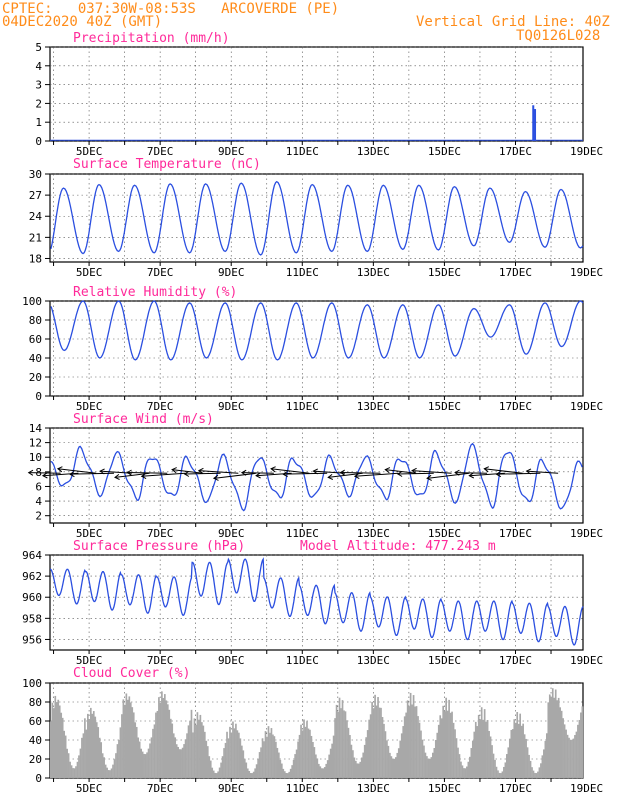 This screenshot has width=618, height=800. I want to click on panel-title: Surface Temperature (nC), so click(167, 164).